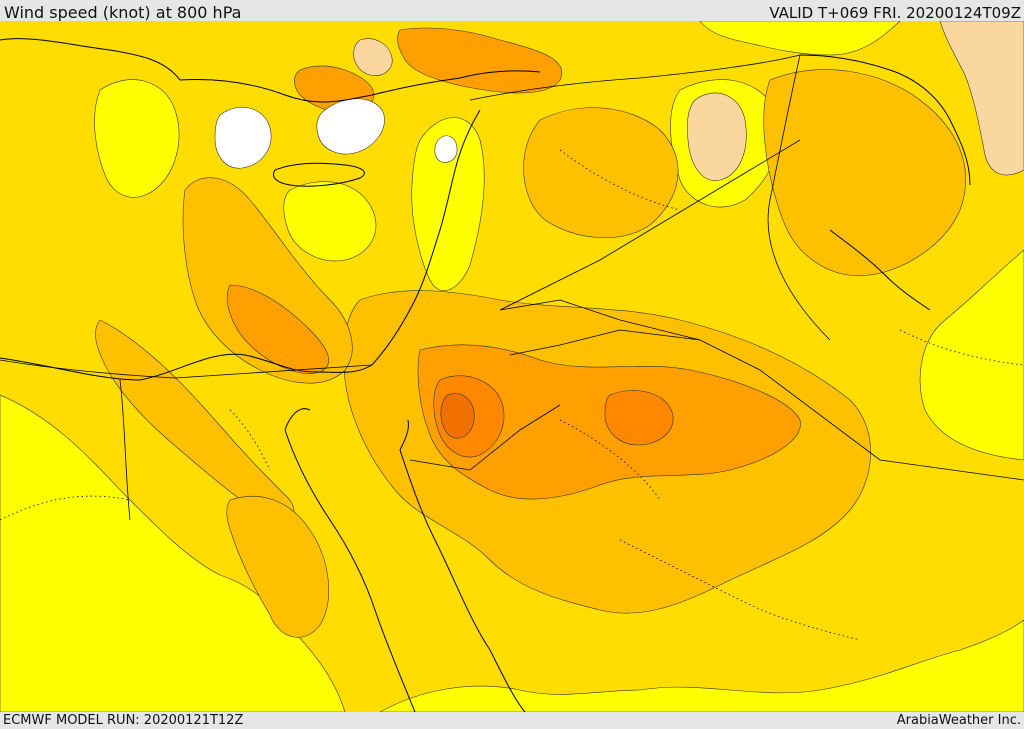  What do you see at coordinates (605, 342) in the screenshot?
I see `border-iraq-saudi` at bounding box center [605, 342].